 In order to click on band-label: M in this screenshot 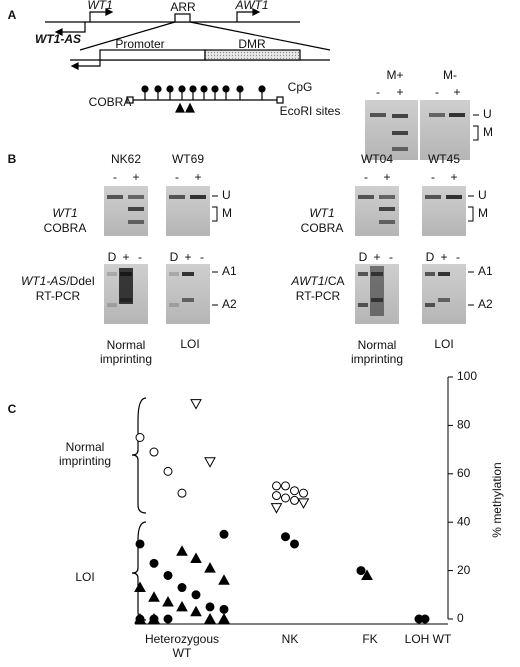, I will do `click(483, 213)`.